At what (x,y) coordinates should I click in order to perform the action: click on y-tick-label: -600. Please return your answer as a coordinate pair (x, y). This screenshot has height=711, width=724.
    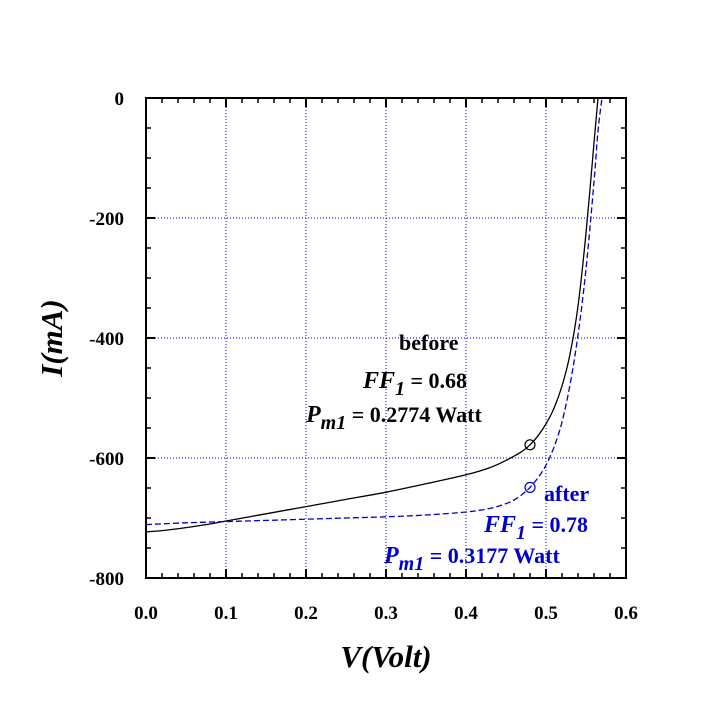
    Looking at the image, I should click on (106, 459).